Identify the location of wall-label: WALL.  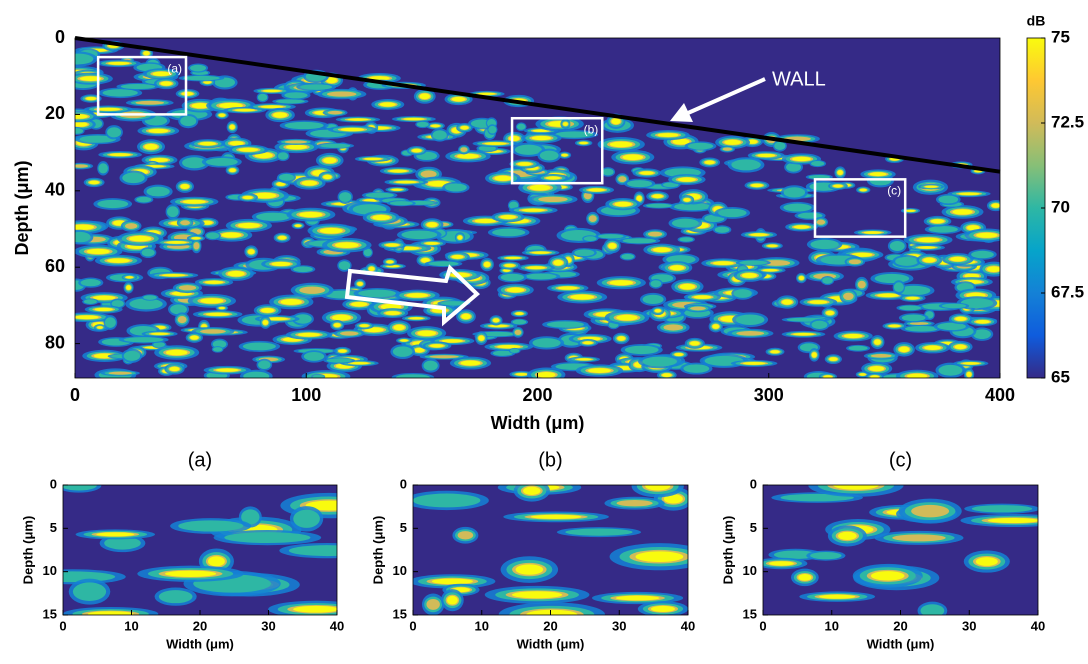
(799, 79).